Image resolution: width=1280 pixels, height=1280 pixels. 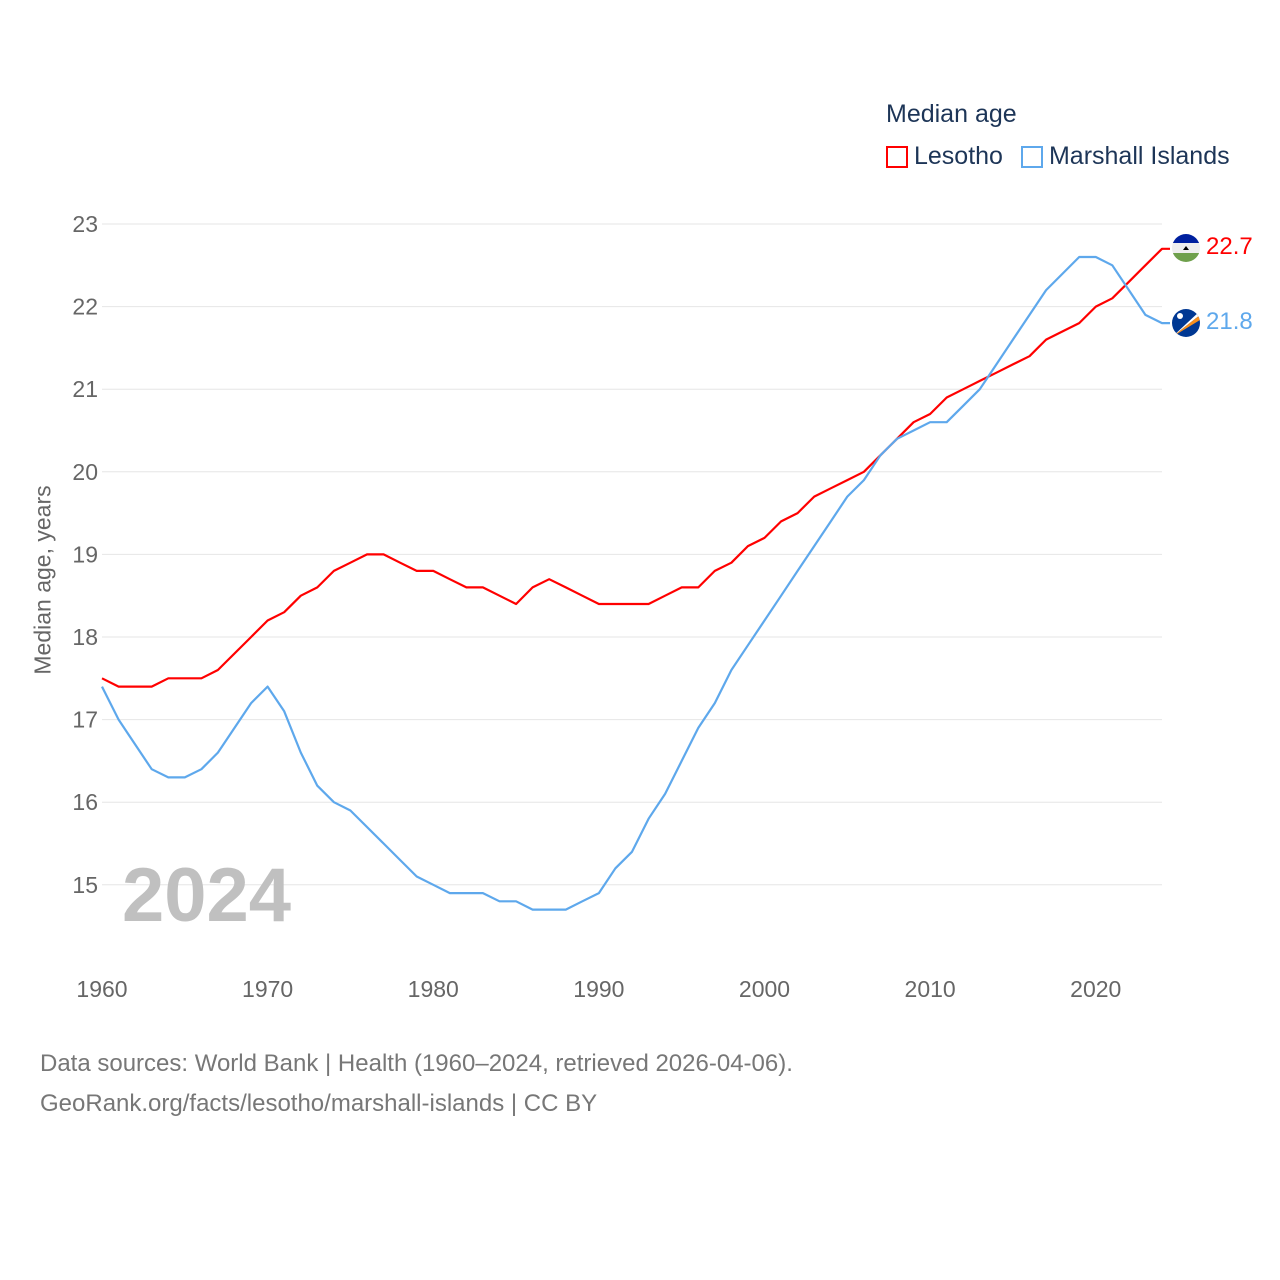 What do you see at coordinates (85, 472) in the screenshot?
I see `y-tick-label: 20` at bounding box center [85, 472].